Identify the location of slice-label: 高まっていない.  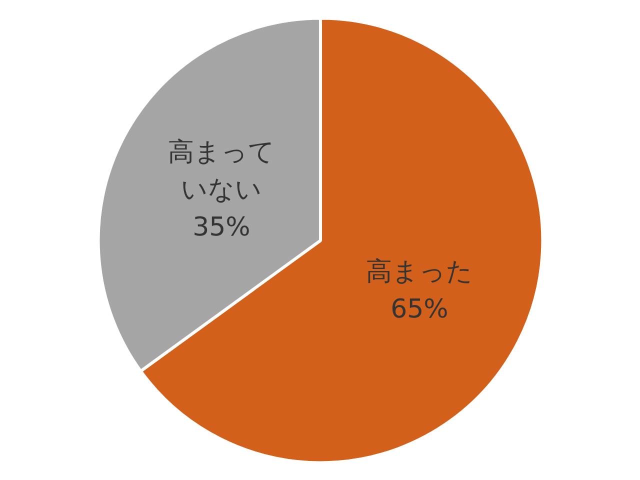
(221, 172).